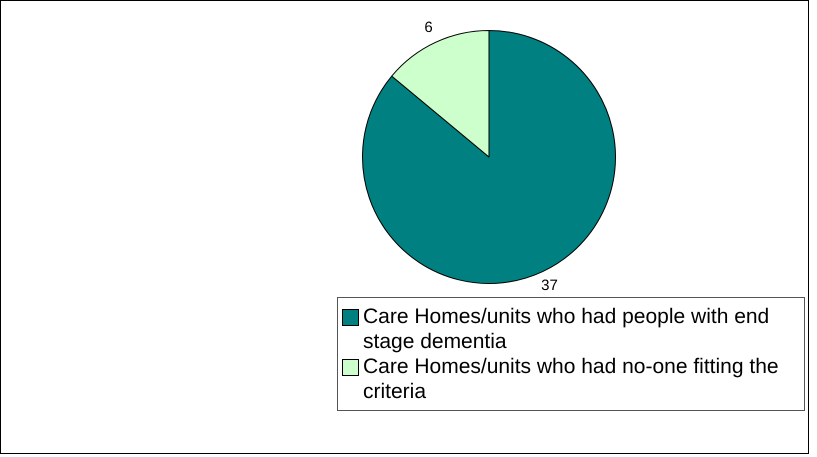 This screenshot has height=457, width=817. What do you see at coordinates (566, 329) in the screenshot?
I see `legend-label: Care Homes/units who had people with end stage dementia` at bounding box center [566, 329].